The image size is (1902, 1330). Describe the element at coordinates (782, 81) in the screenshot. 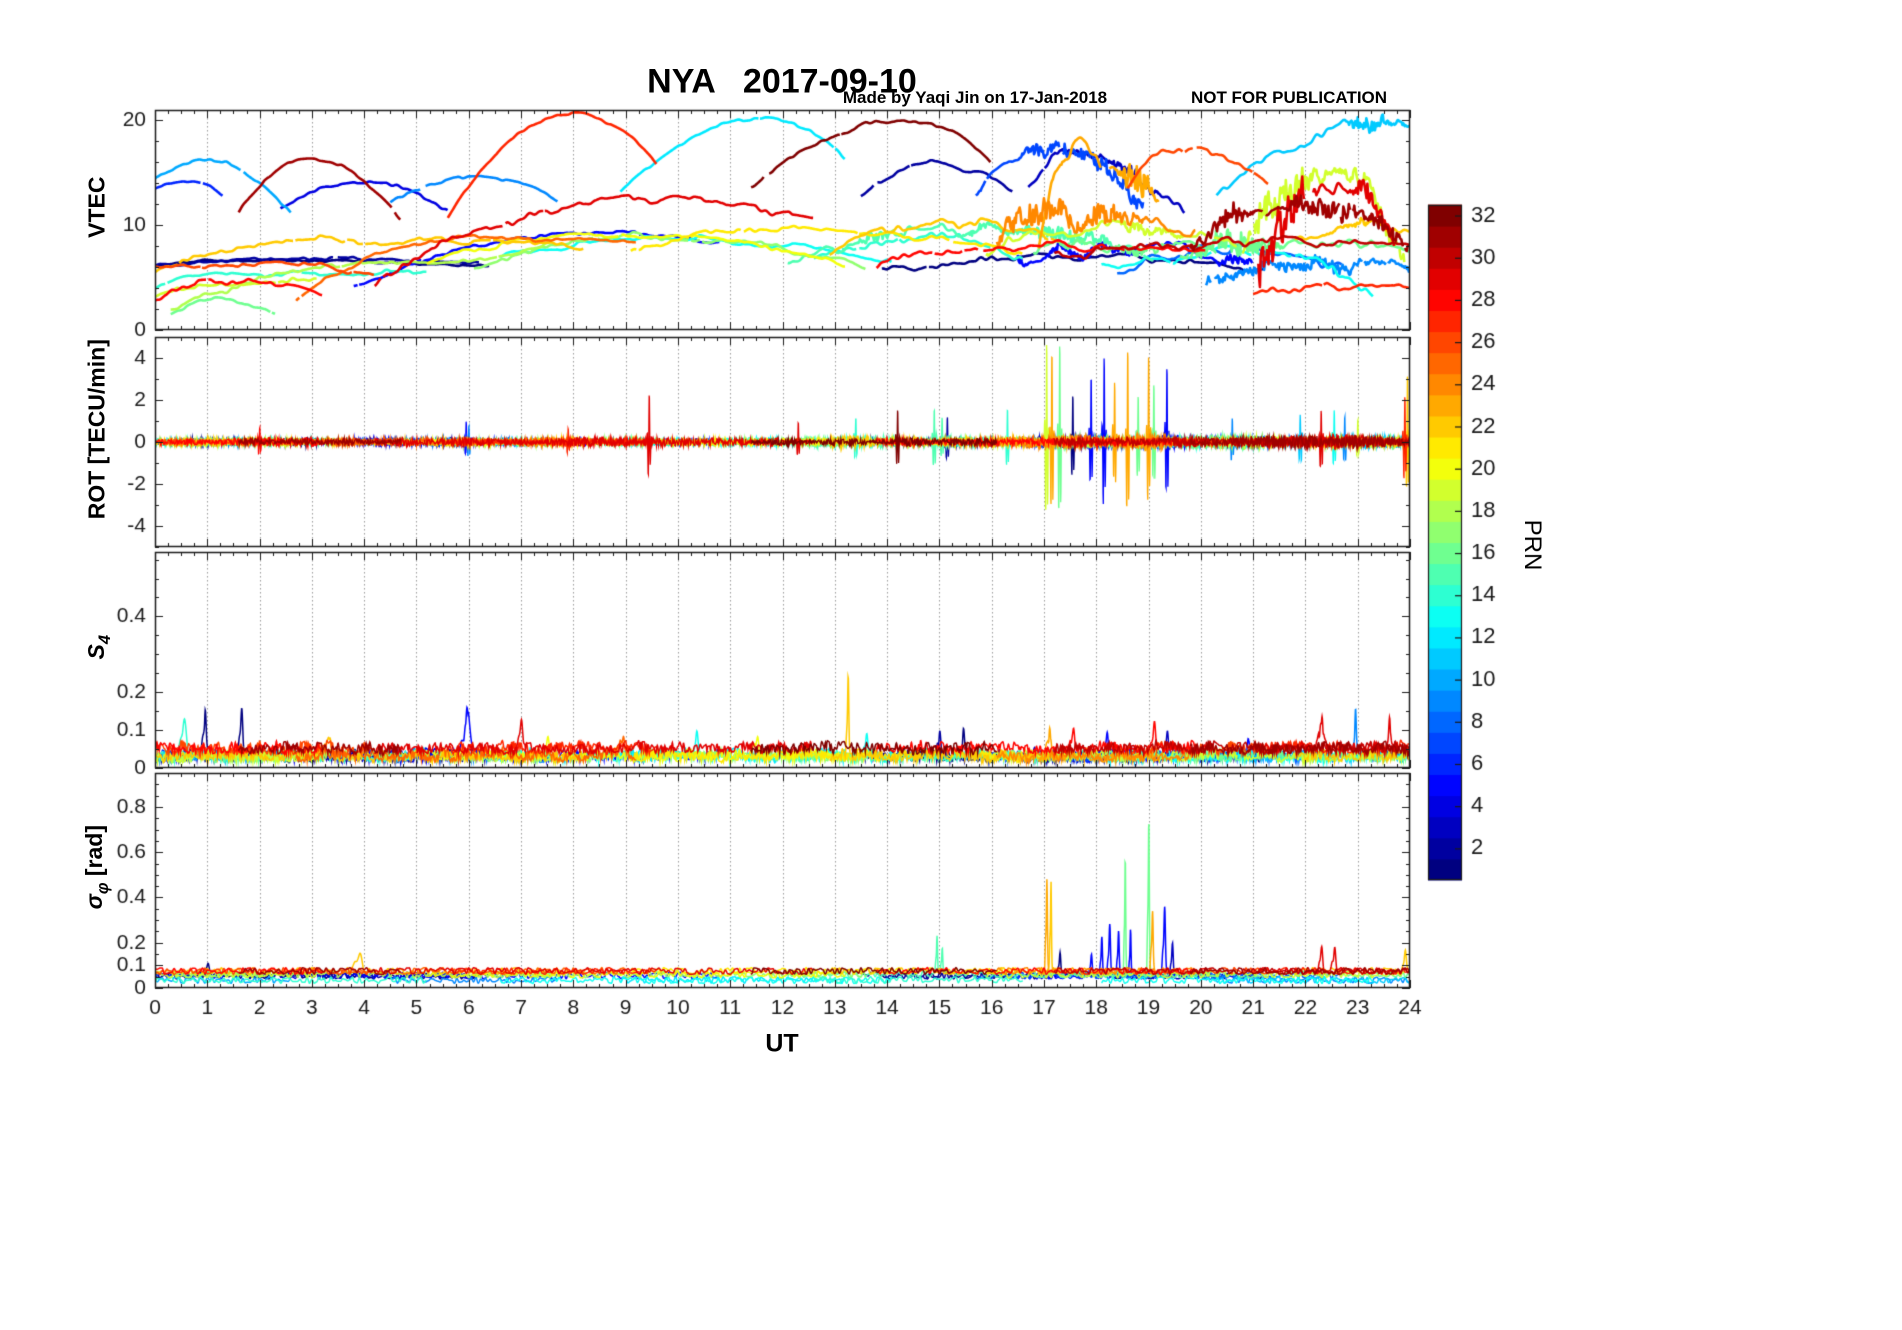

I see `chart-title: NYA 2017-09-10` at that location.